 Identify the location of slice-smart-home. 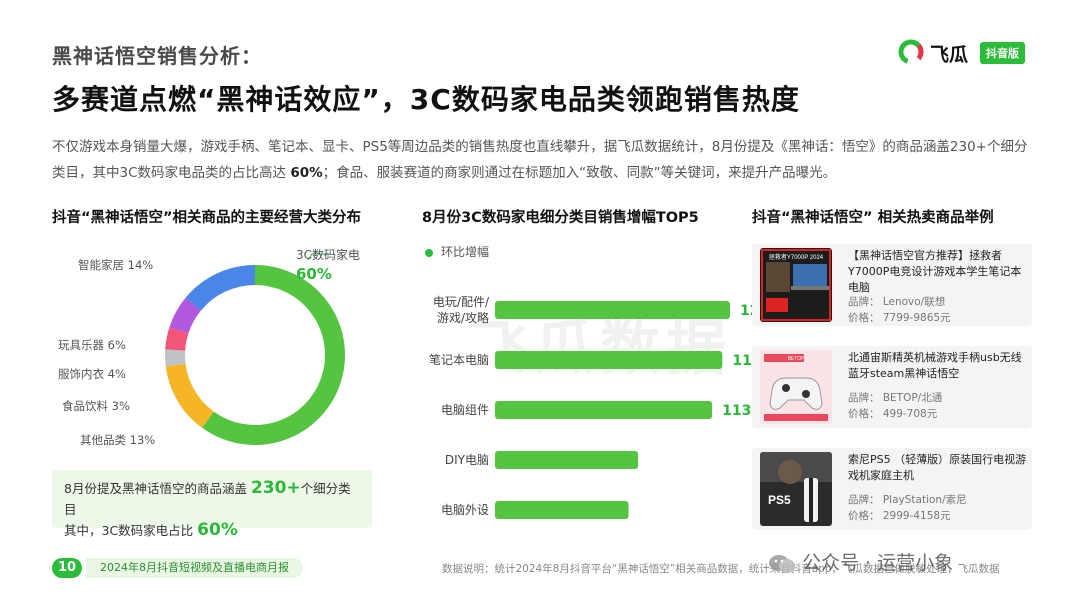
(220, 288).